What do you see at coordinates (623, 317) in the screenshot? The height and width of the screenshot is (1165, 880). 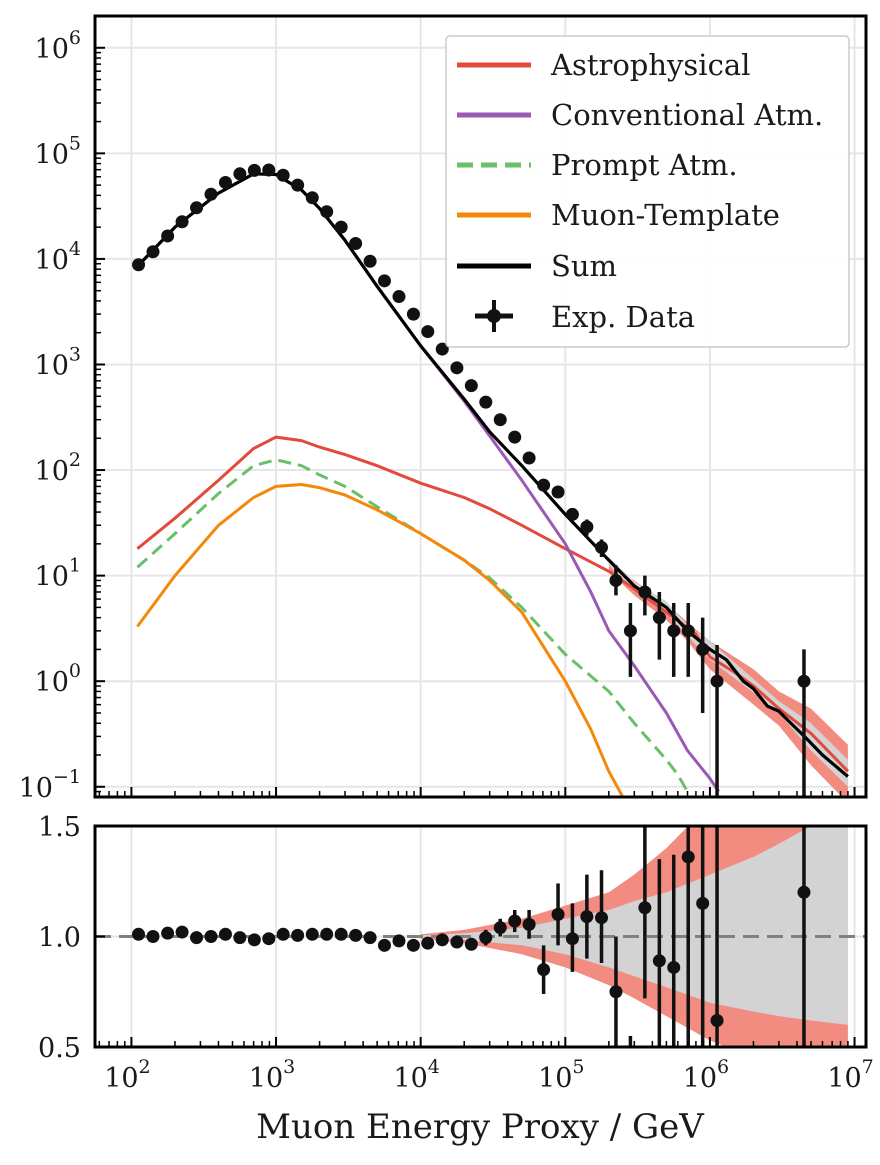 I see `legend-label-exp-data: Exp. Data` at bounding box center [623, 317].